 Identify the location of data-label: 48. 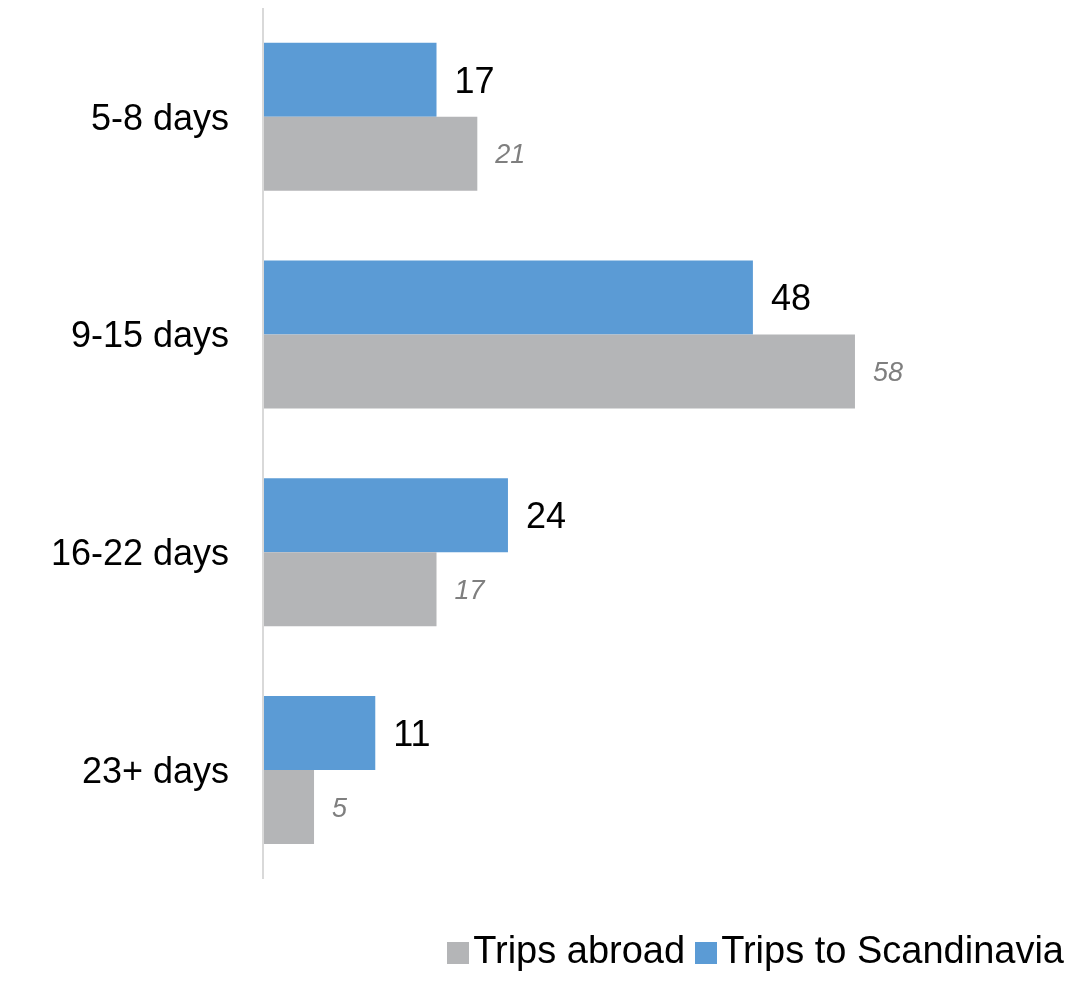
(790, 298).